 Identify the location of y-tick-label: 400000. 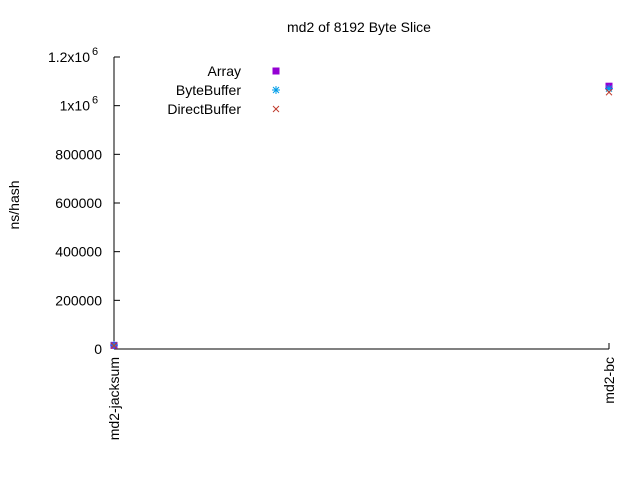
(78, 252).